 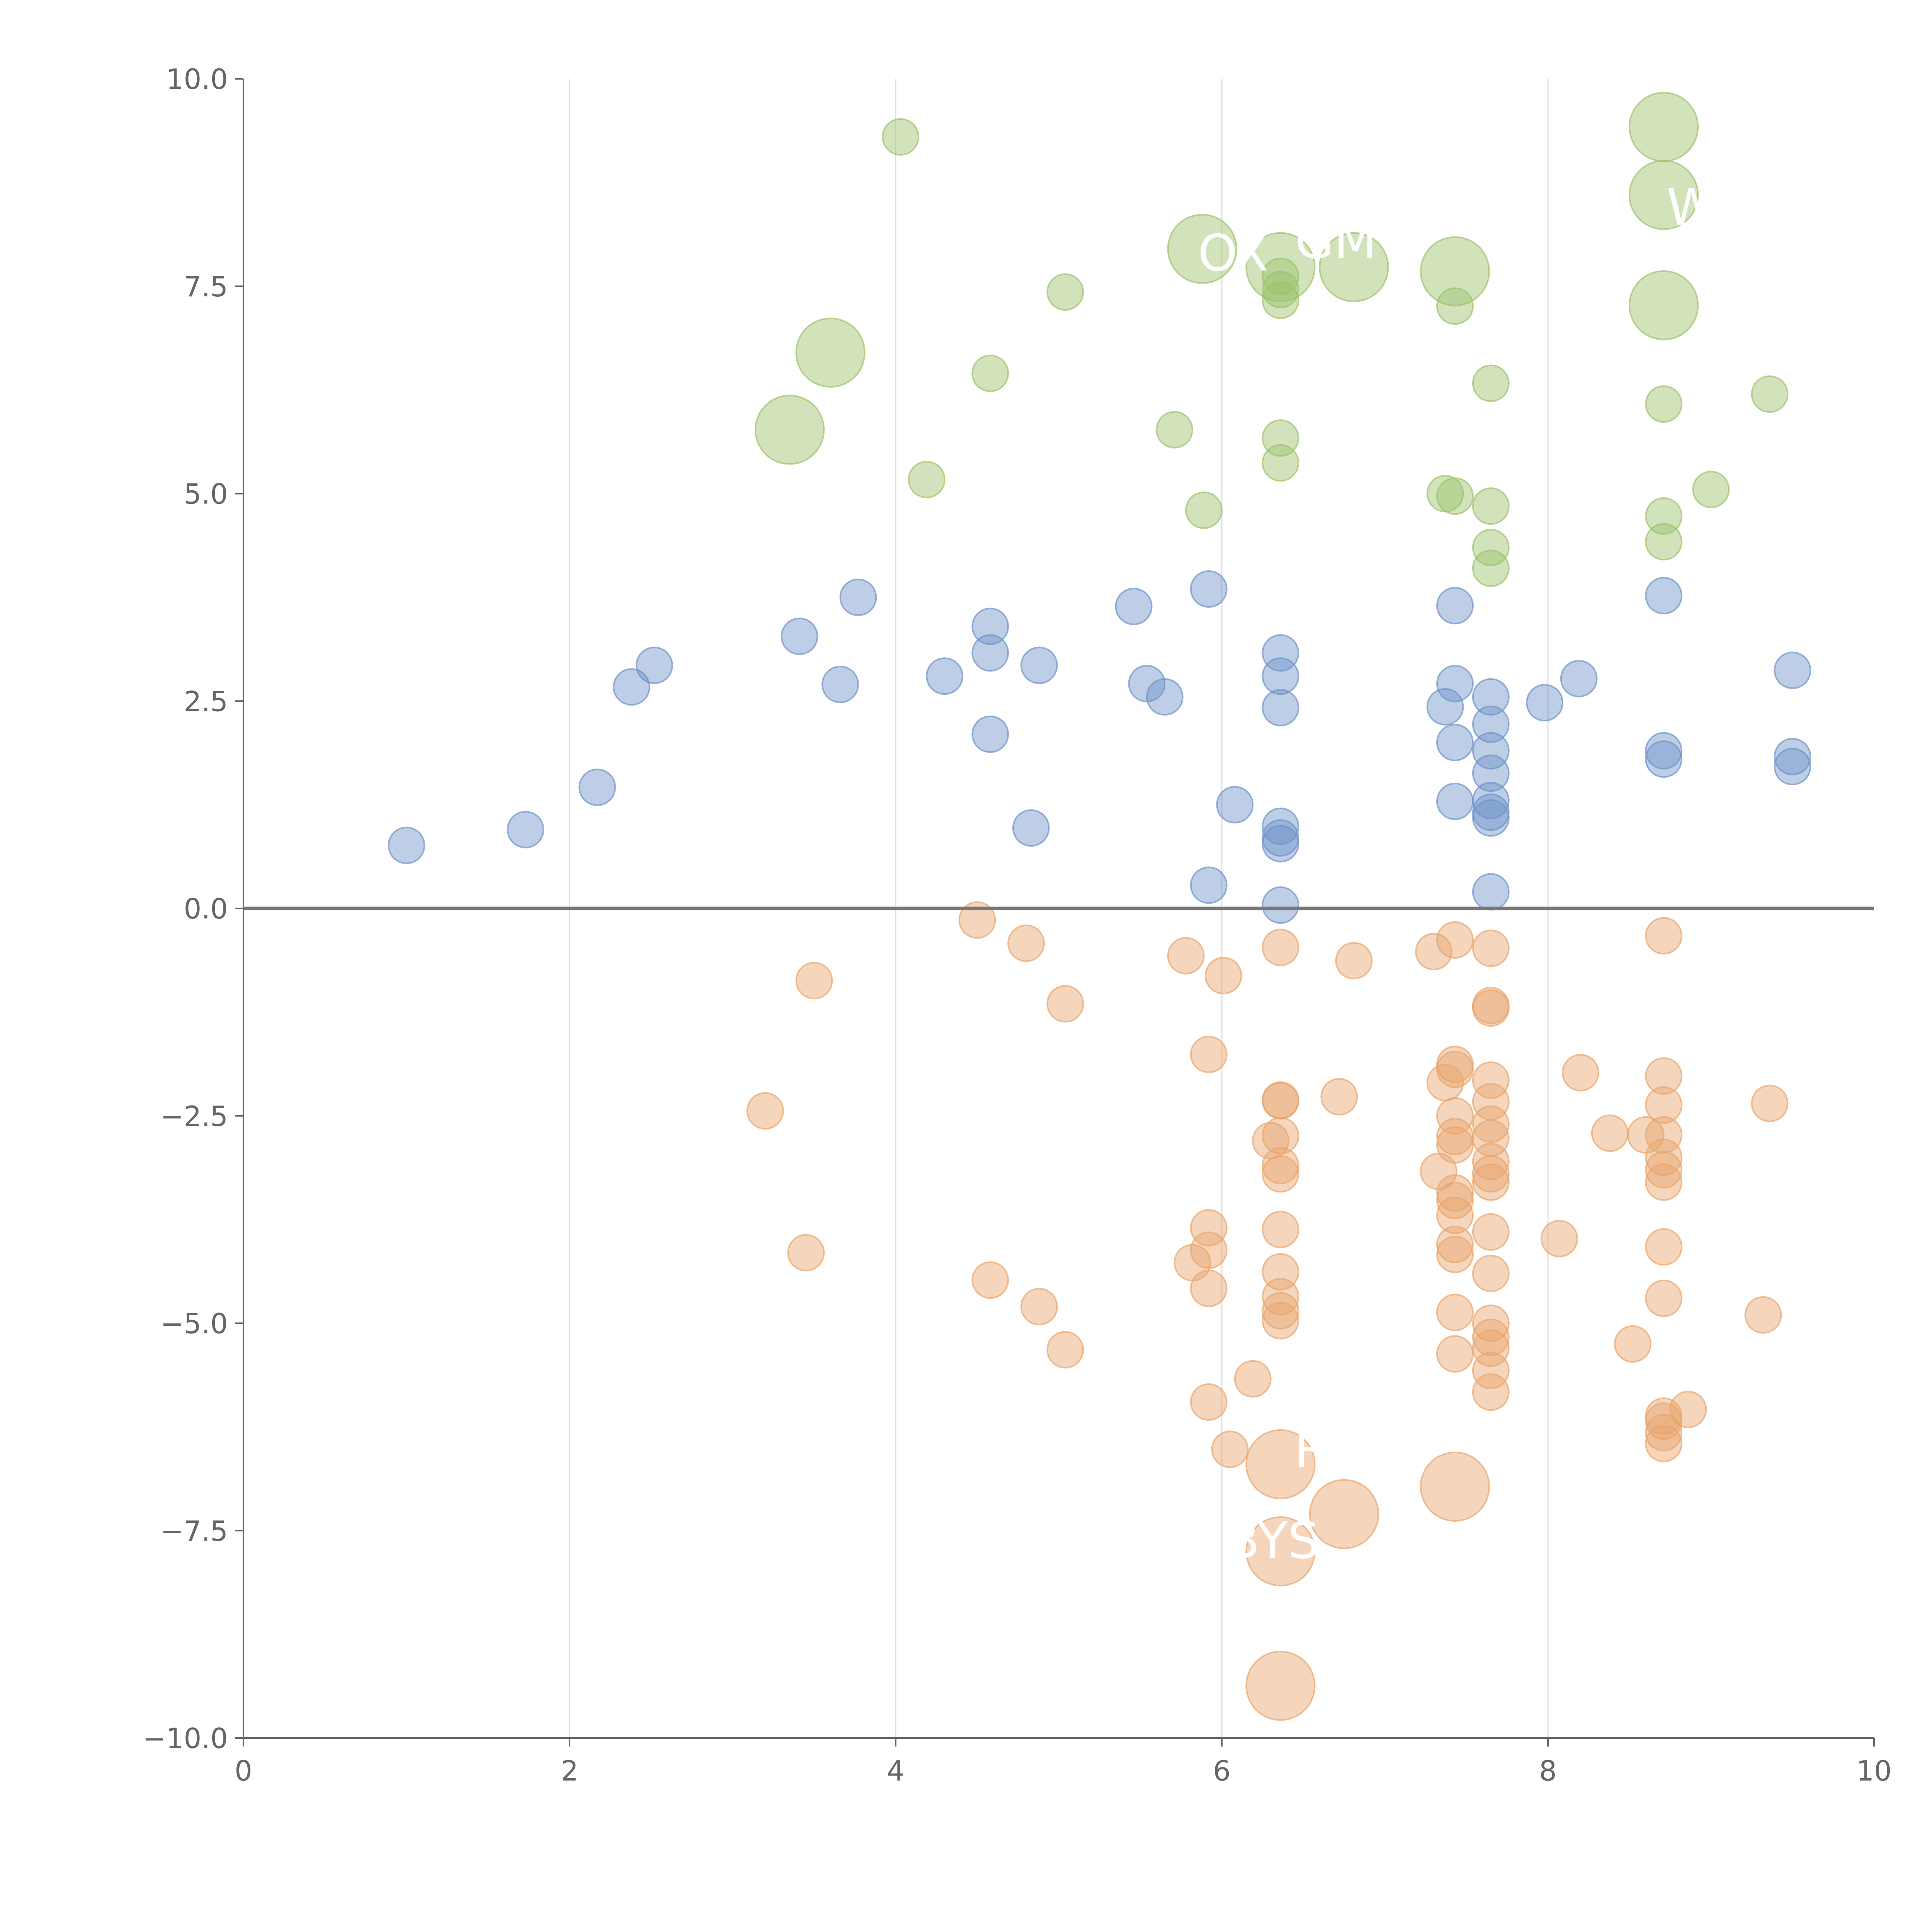 What do you see at coordinates (197, 79) in the screenshot?
I see `y-tick-label: 10.0` at bounding box center [197, 79].